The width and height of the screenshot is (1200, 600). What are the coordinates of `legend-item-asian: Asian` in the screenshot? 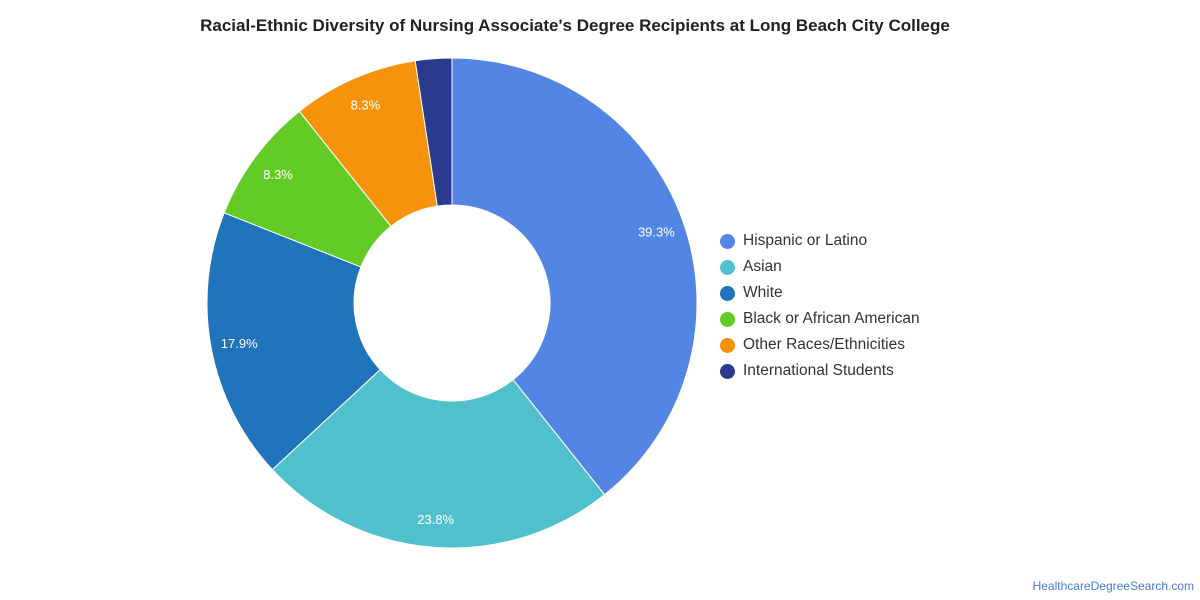 It's located at (820, 267).